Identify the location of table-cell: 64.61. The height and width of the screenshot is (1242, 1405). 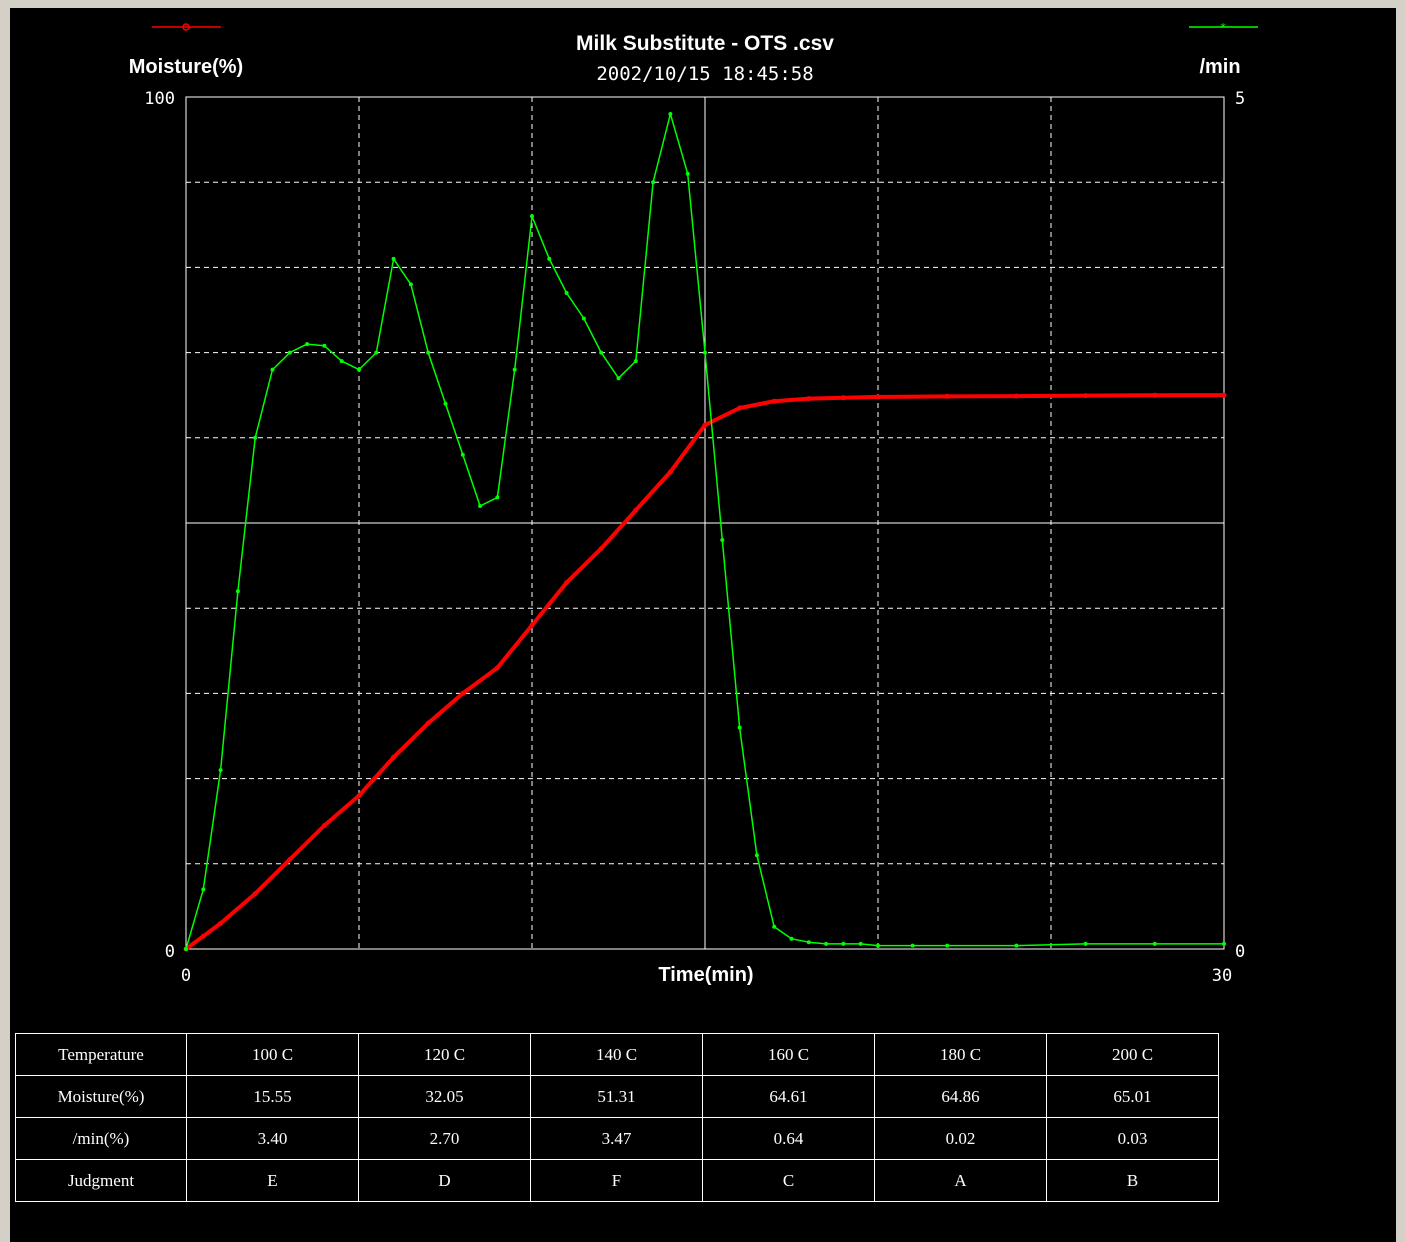
(788, 1096).